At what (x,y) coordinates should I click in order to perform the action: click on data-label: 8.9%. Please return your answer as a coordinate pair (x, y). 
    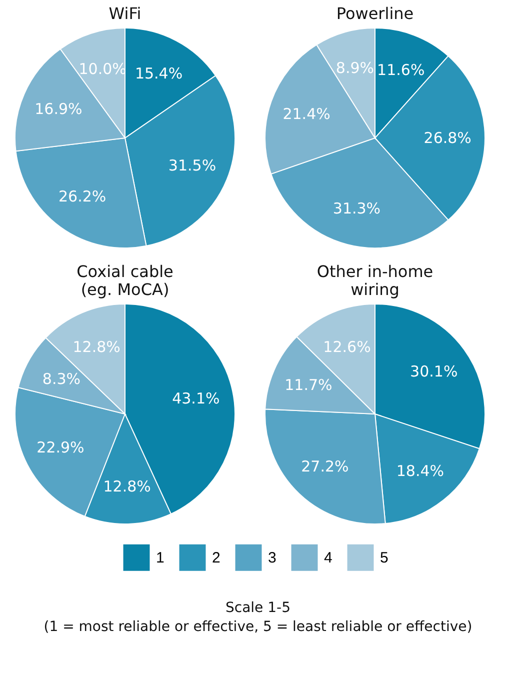
    Looking at the image, I should click on (355, 68).